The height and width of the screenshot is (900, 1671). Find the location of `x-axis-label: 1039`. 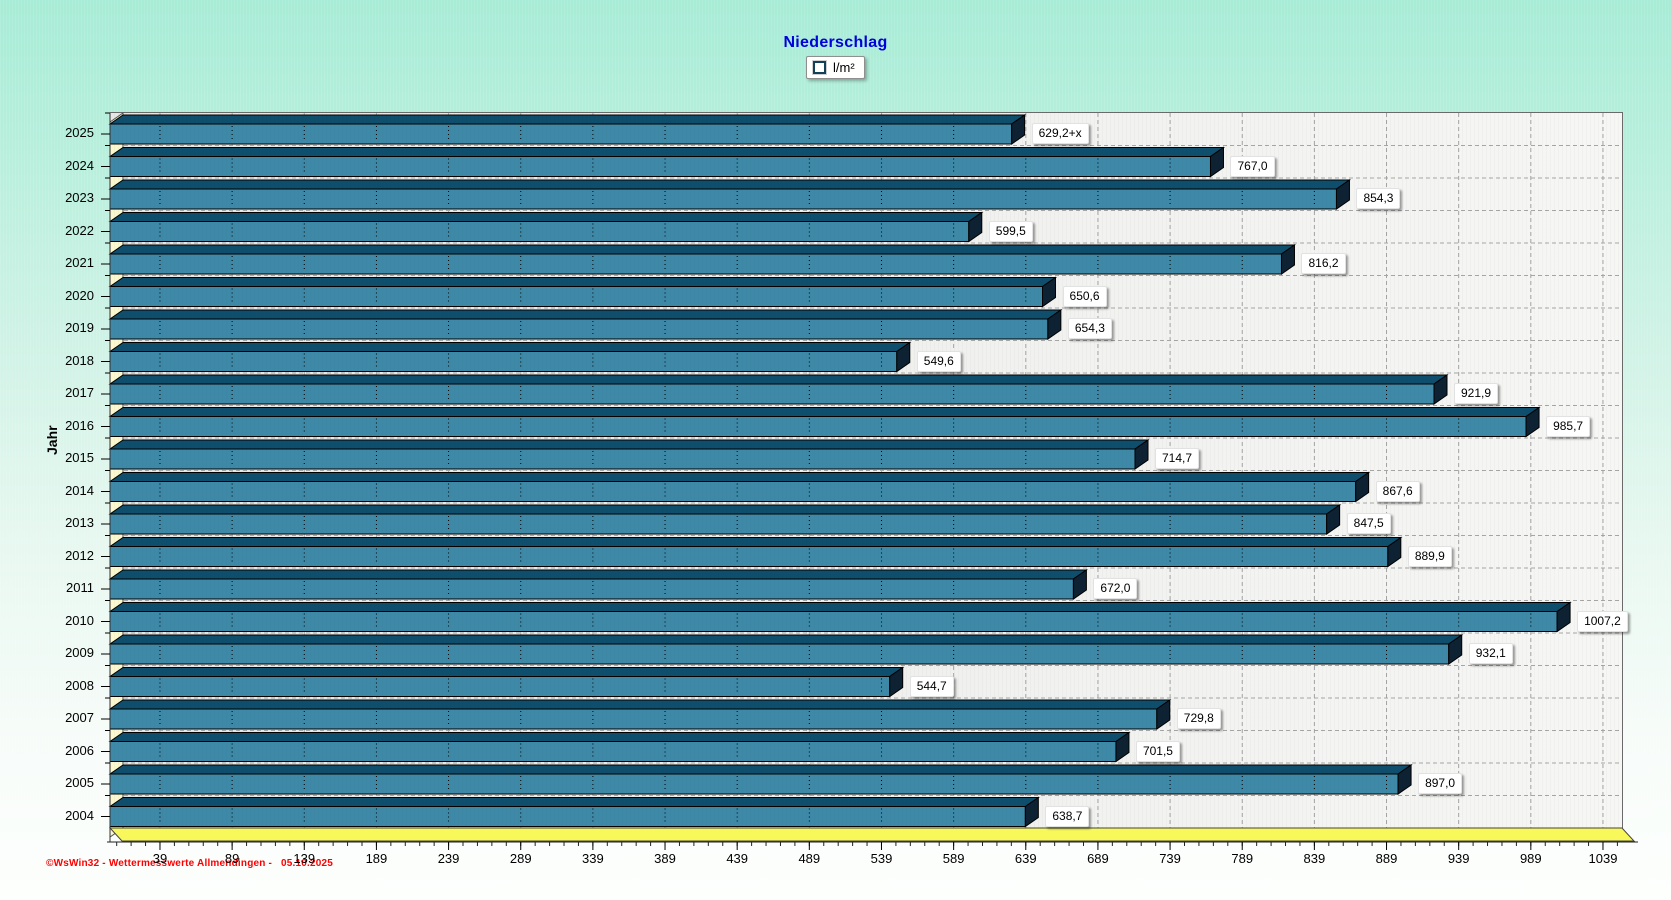

x-axis-label: 1039 is located at coordinates (1603, 858).